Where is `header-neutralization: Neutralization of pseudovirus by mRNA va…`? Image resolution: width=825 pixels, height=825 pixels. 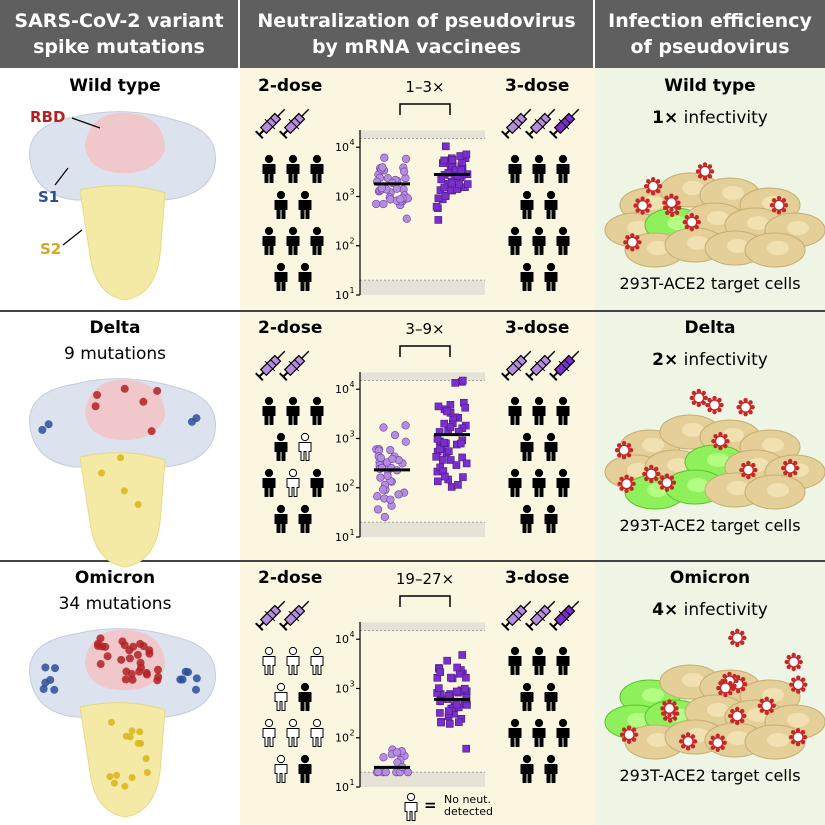 header-neutralization: Neutralization of pseudovirus by mRNA va… is located at coordinates (416, 34).